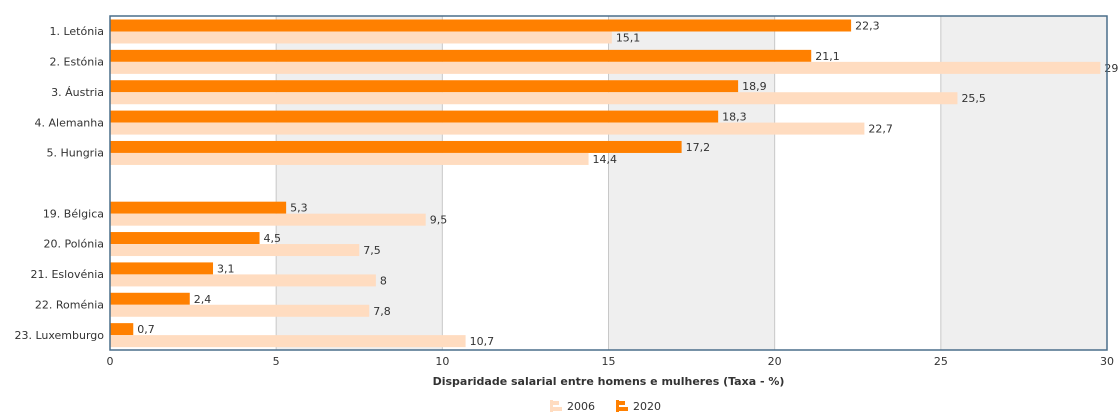 The width and height of the screenshot is (1118, 419). Describe the element at coordinates (605, 406) in the screenshot. I see `legend: 2006 2020` at that location.